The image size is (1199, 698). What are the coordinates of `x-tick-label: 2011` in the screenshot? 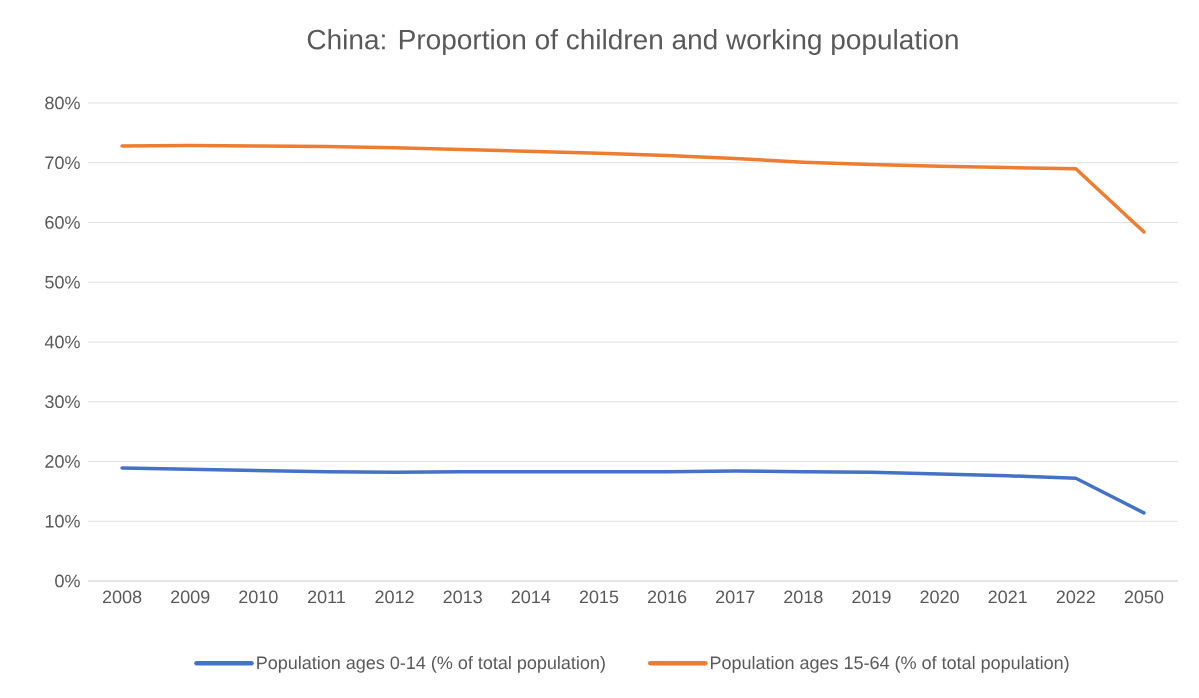 It's located at (326, 597).